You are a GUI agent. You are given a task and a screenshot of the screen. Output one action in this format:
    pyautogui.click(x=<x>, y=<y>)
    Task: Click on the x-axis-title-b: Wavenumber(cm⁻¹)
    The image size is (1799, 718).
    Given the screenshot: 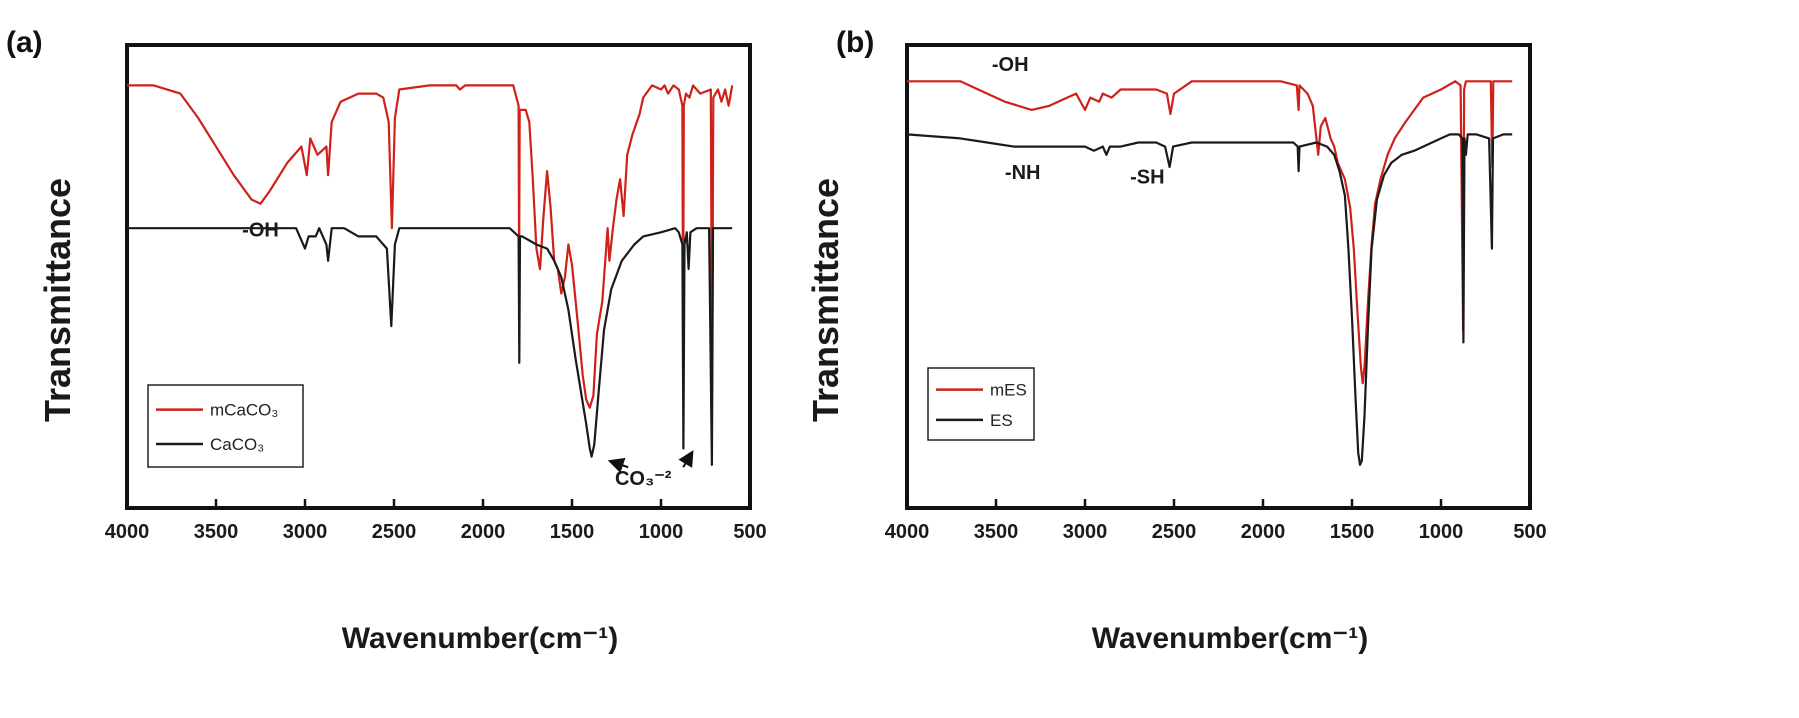 What is the action you would take?
    pyautogui.click(x=1230, y=638)
    